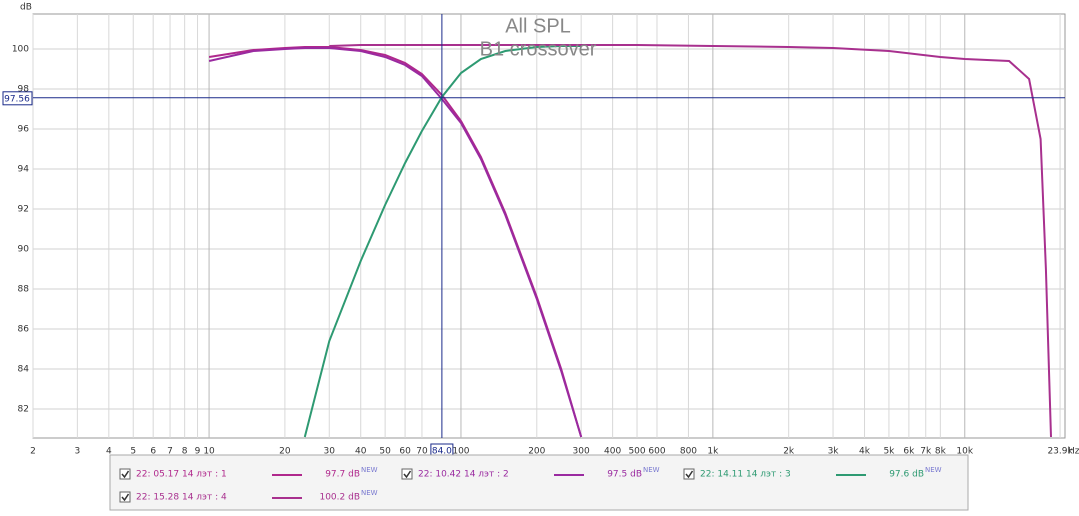  What do you see at coordinates (581, 452) in the screenshot?
I see `x-tick-label: 300` at bounding box center [581, 452].